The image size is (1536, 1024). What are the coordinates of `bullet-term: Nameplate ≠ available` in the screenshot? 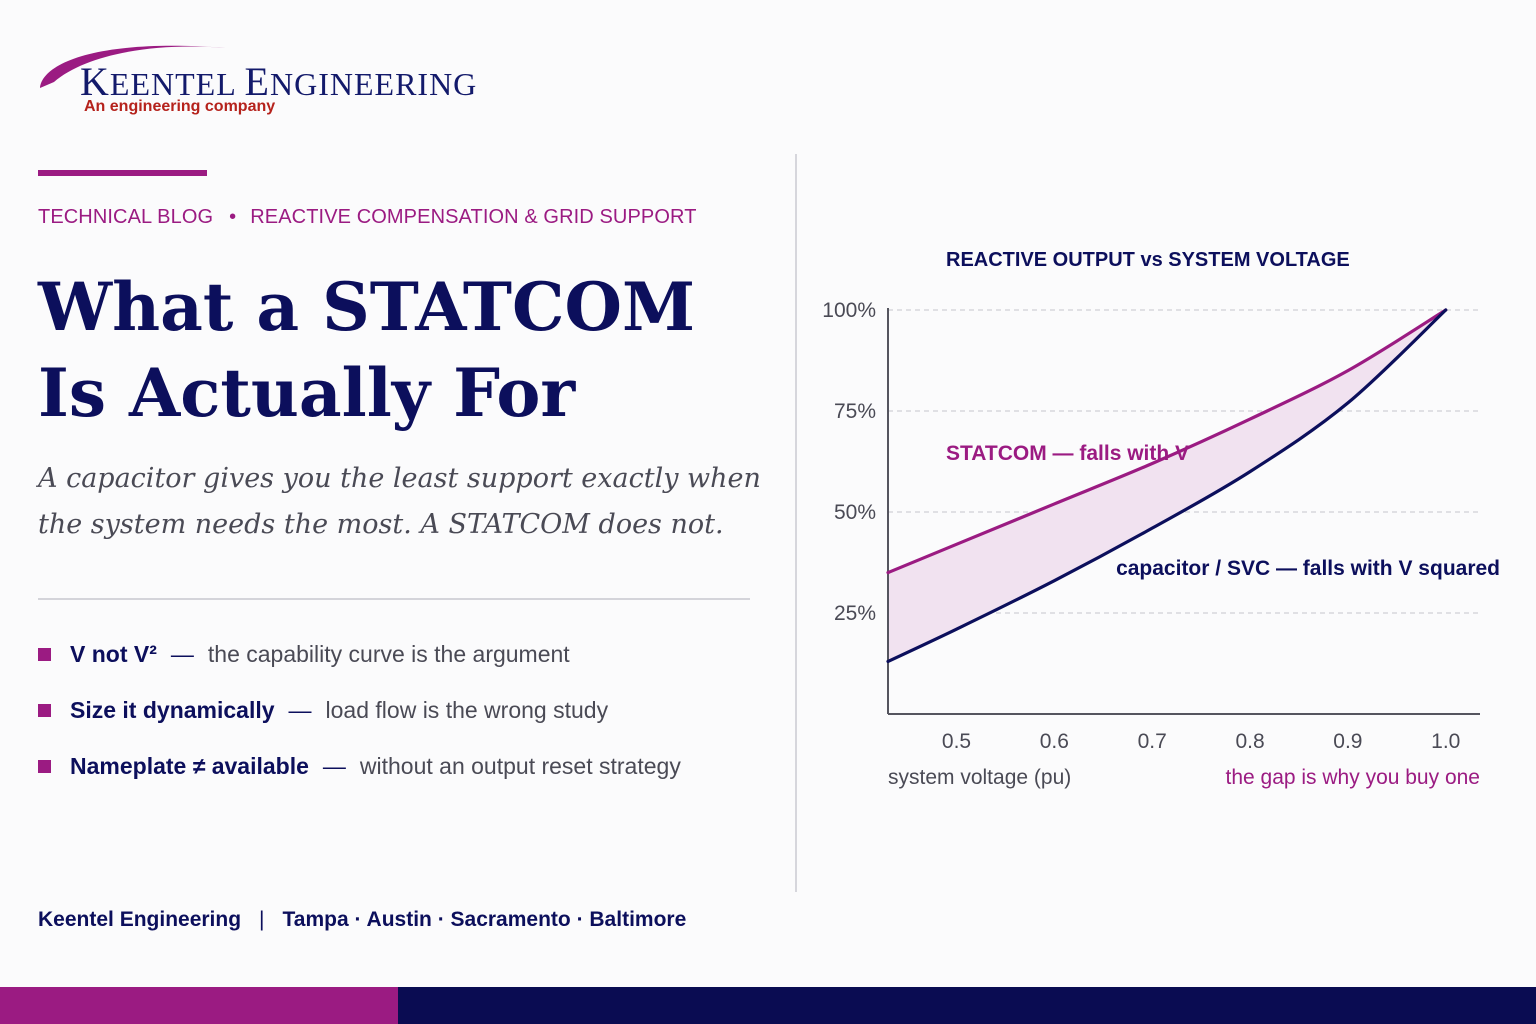 It's located at (189, 765).